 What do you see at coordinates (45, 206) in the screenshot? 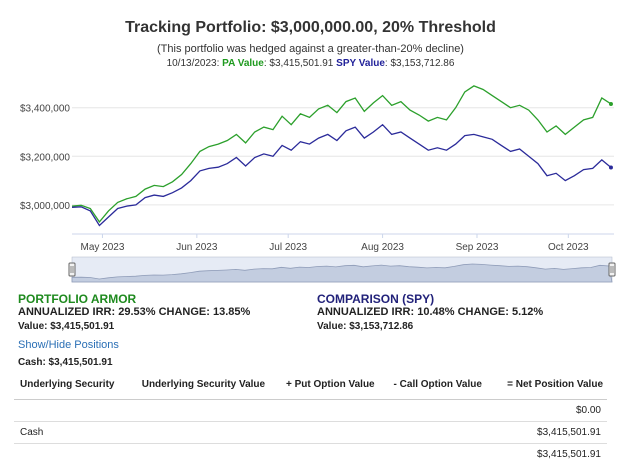
I see `y-tick-label: $3,000,000` at bounding box center [45, 206].